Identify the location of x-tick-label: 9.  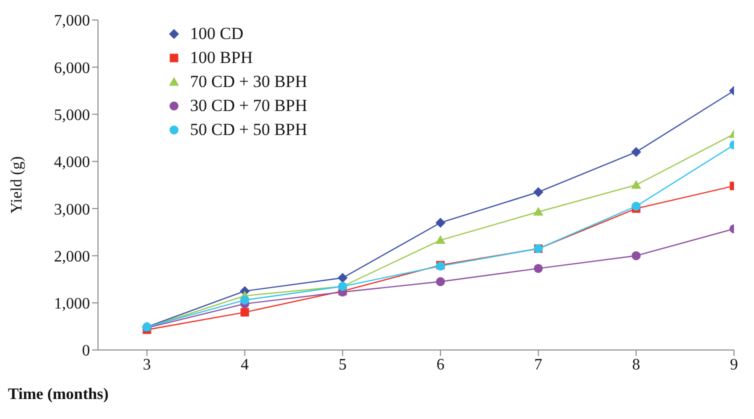
(734, 365).